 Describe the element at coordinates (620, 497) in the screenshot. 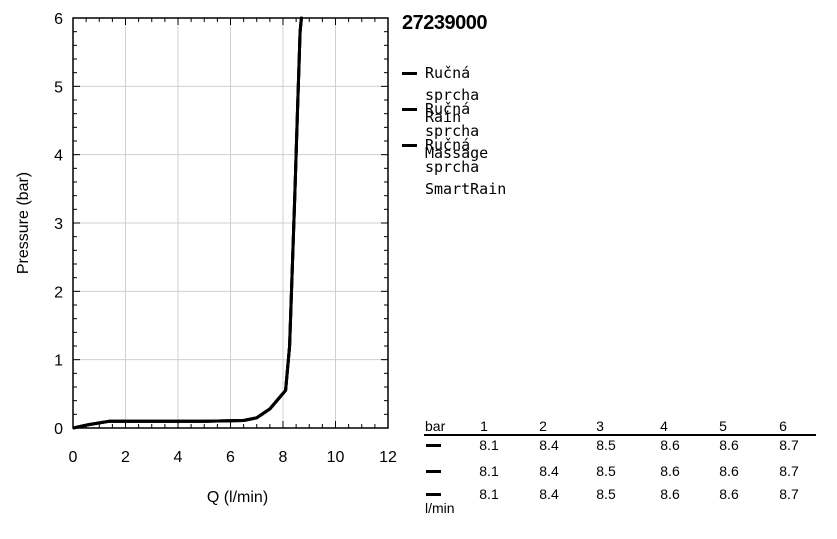

I see `table-row-smartrain: 8.1 8.4 8.5 8.6 8.6 8.7` at that location.